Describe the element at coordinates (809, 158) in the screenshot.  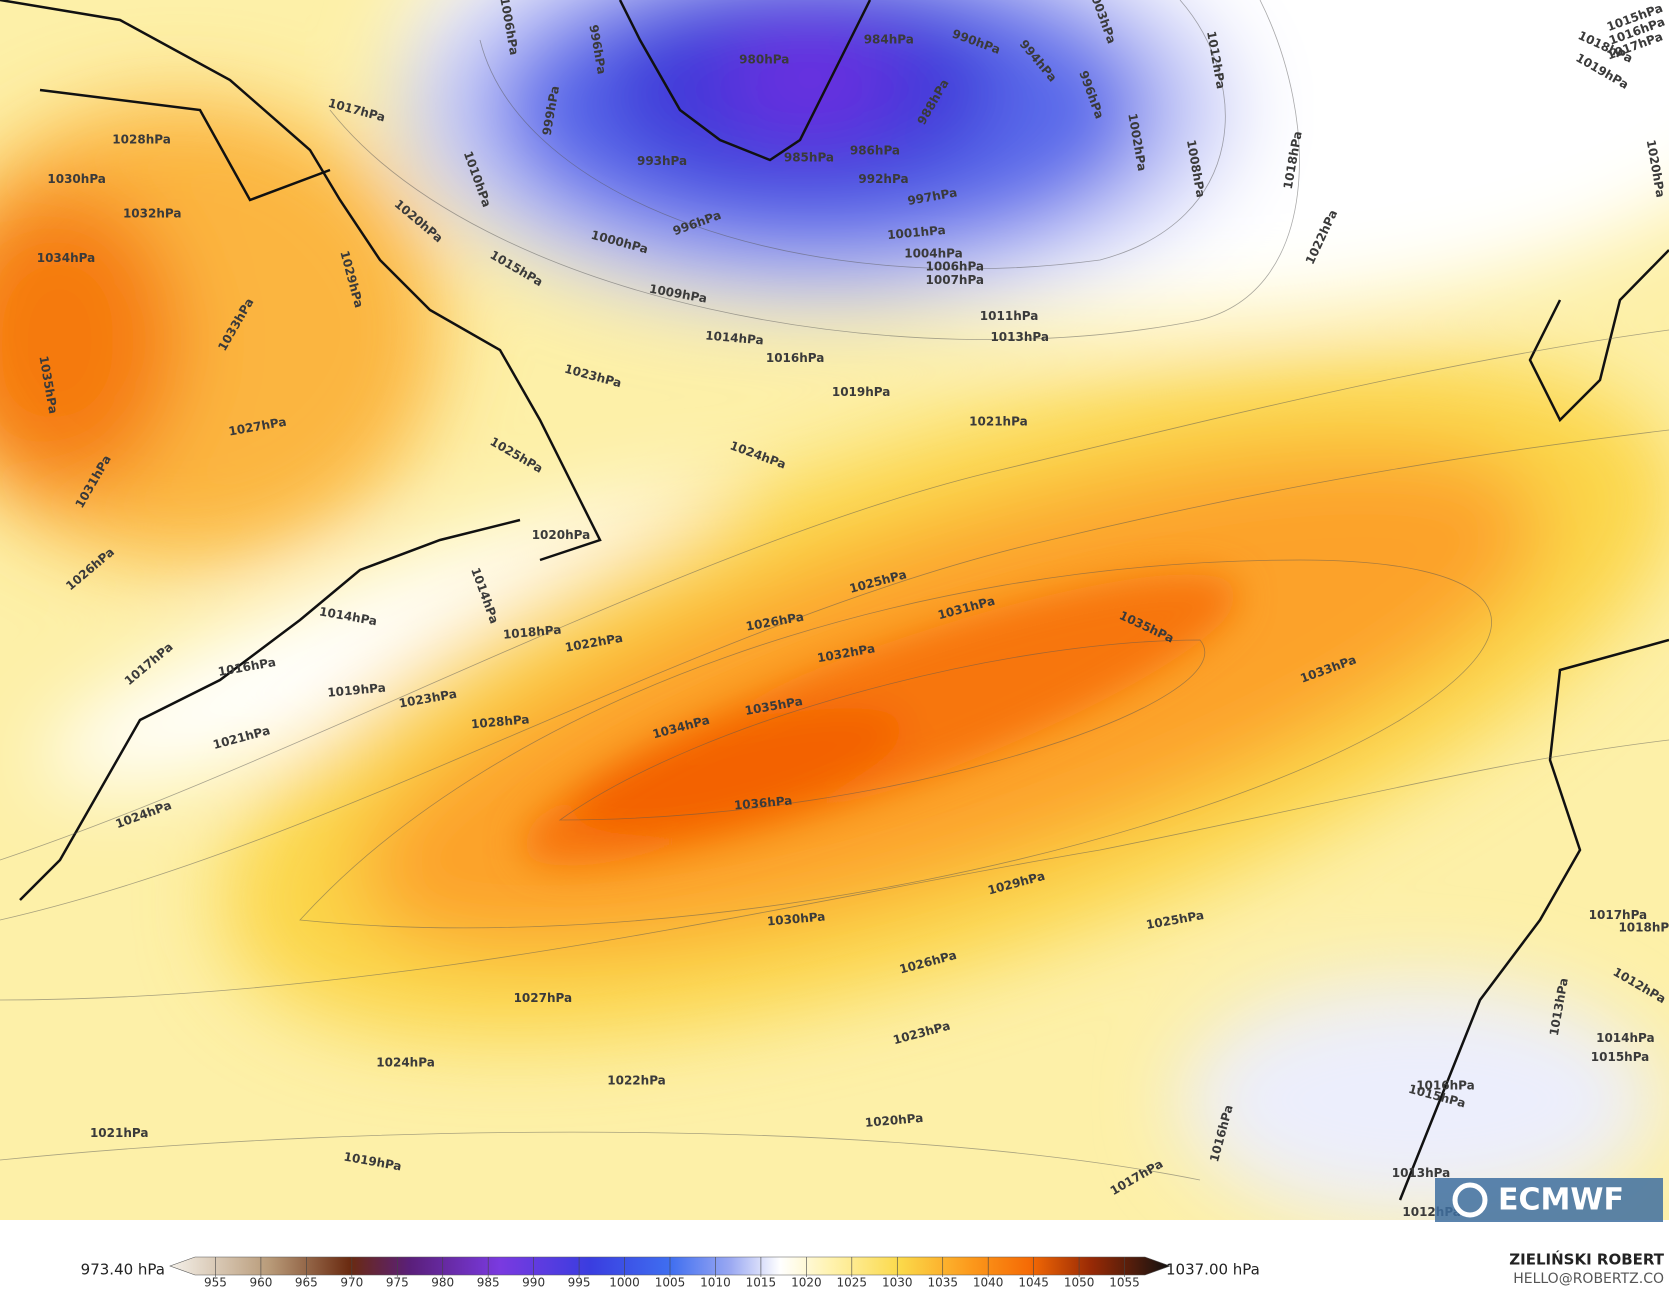
I see `isobar-label: 985hPa` at that location.